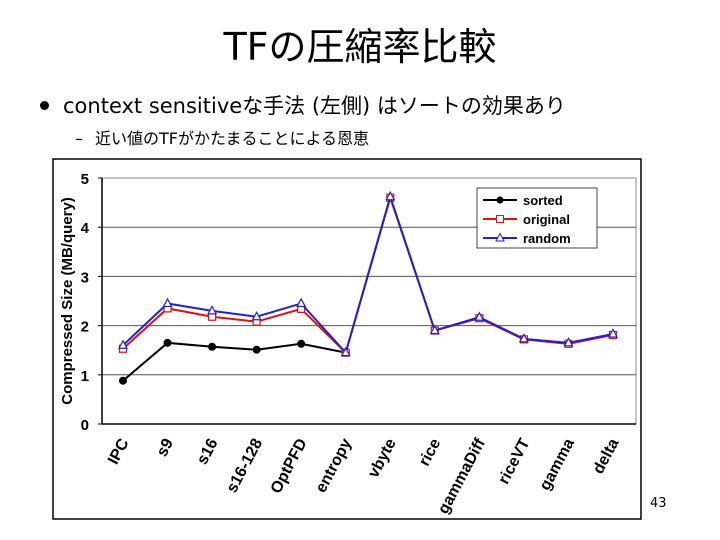 This screenshot has width=720, height=540. Describe the element at coordinates (67, 301) in the screenshot. I see `y-axis-label: Compressed Size (MB/query)` at that location.